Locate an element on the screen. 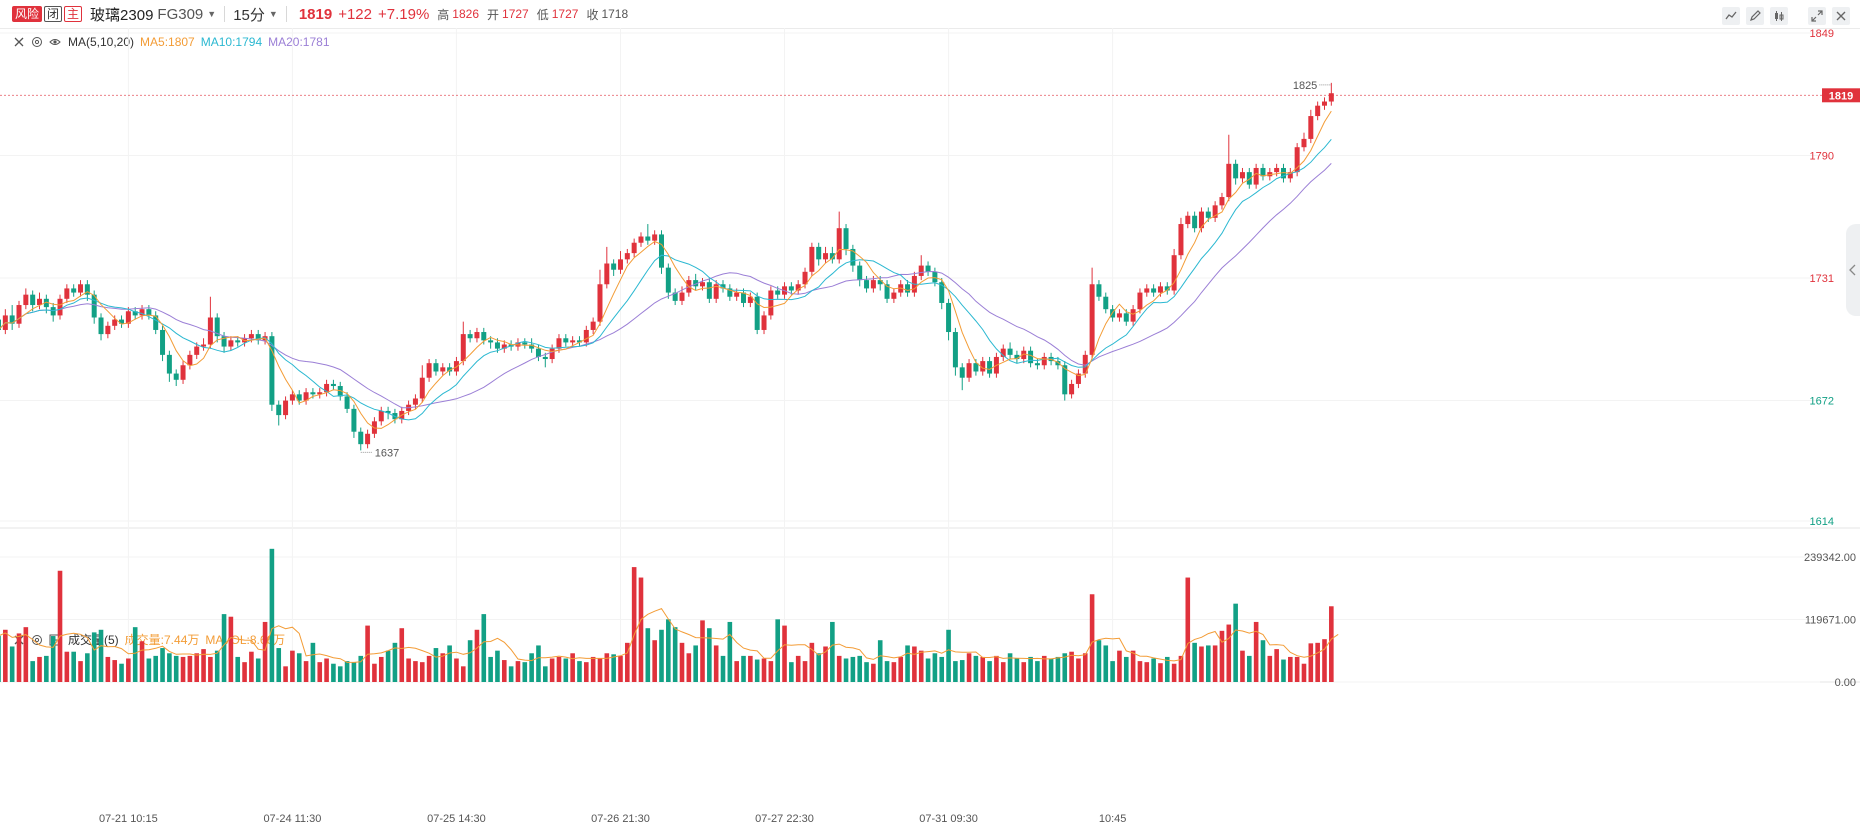  indicator-icon is located at coordinates (1731, 16).